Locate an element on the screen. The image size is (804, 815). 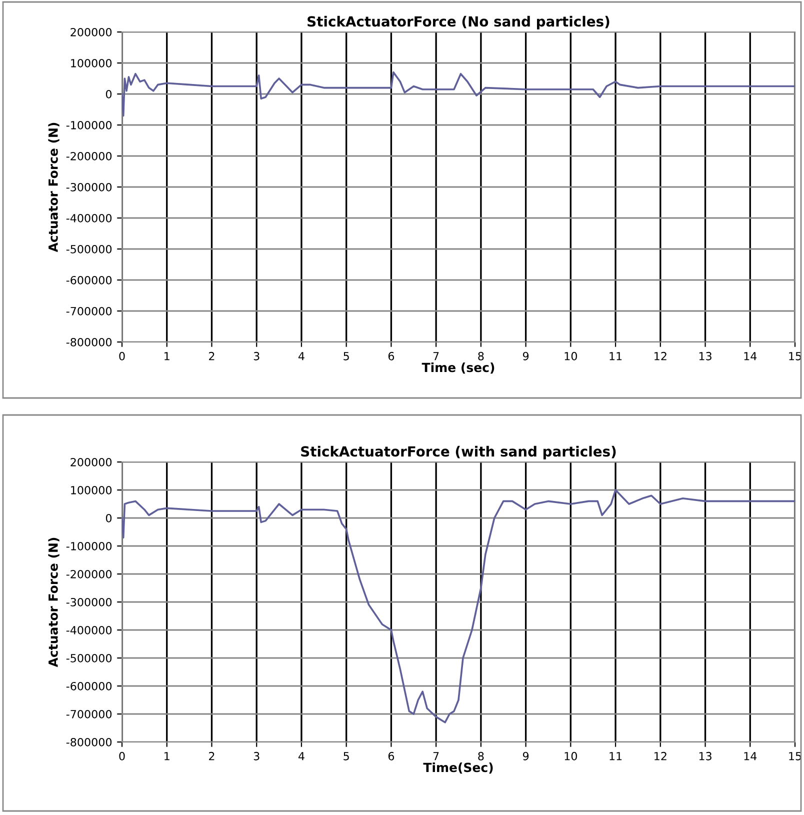
line-series is located at coordinates (458, 94).